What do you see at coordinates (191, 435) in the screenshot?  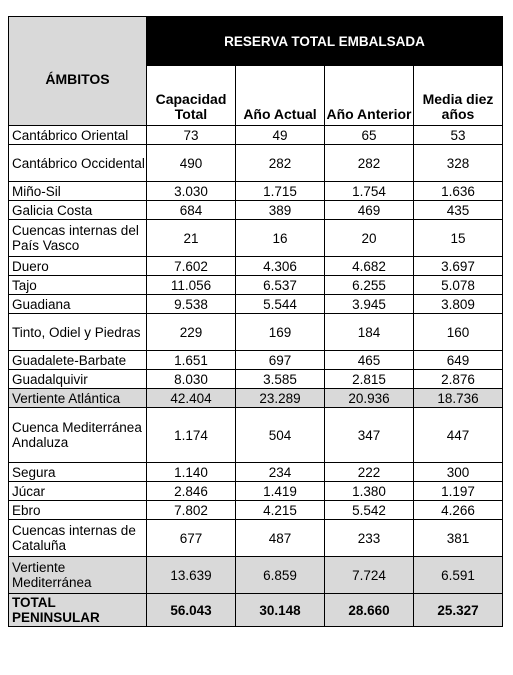 I see `row-value: 1.174` at bounding box center [191, 435].